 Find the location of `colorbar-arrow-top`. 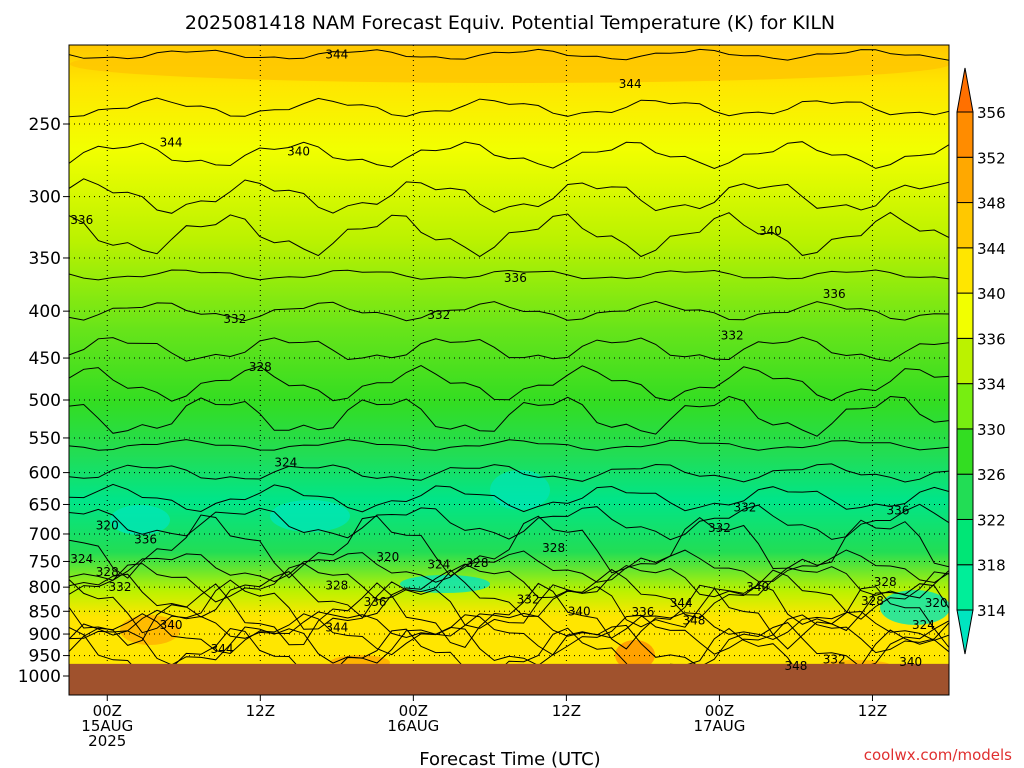

colorbar-arrow-top is located at coordinates (965, 90).